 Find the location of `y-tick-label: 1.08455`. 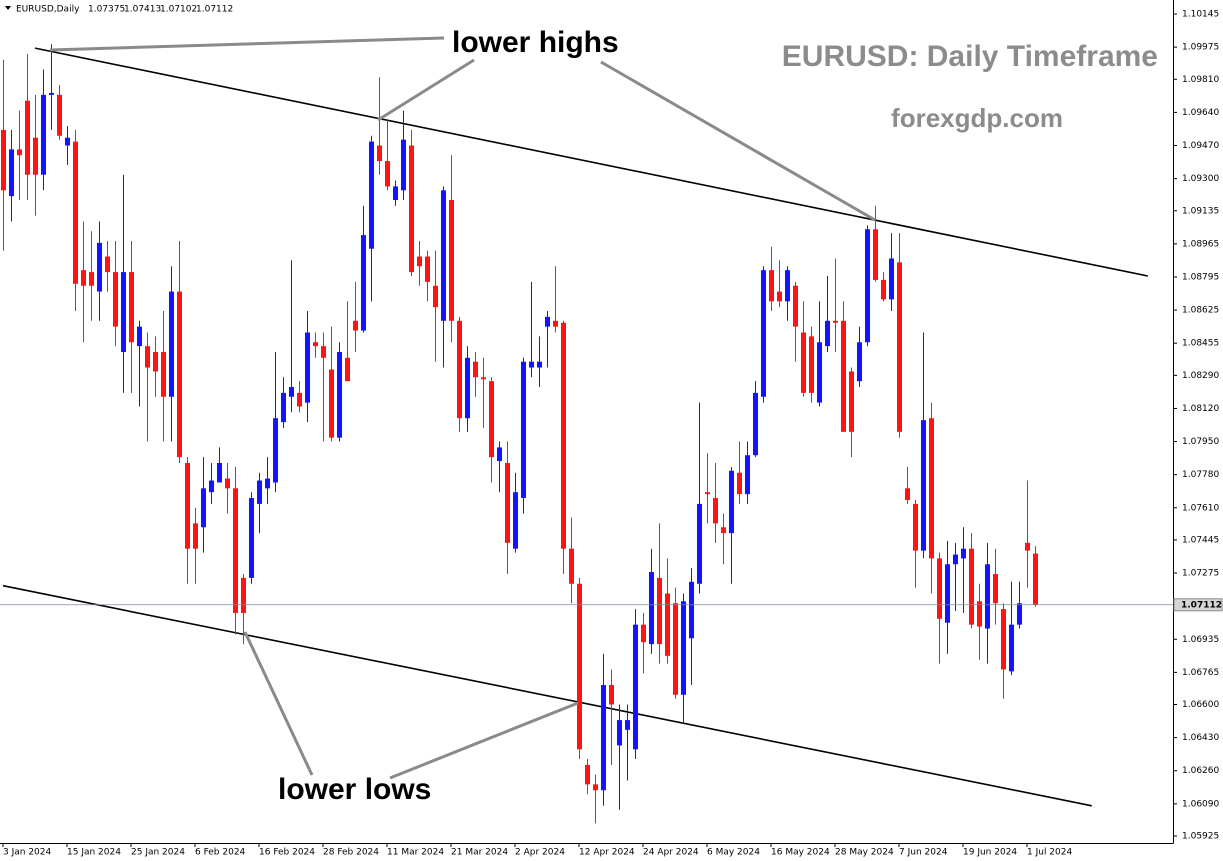

y-tick-label: 1.08455 is located at coordinates (1200, 344).